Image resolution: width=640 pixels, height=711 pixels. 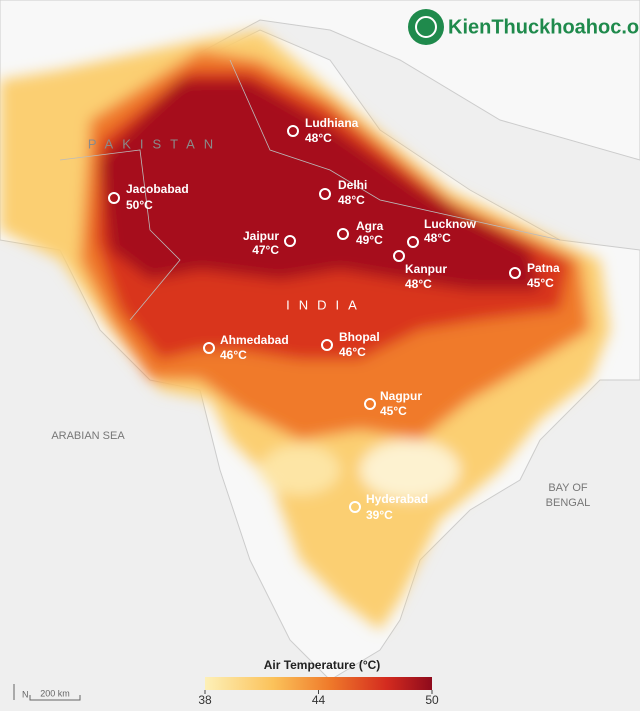 I want to click on city-name: Ahmedabad, so click(x=254, y=340).